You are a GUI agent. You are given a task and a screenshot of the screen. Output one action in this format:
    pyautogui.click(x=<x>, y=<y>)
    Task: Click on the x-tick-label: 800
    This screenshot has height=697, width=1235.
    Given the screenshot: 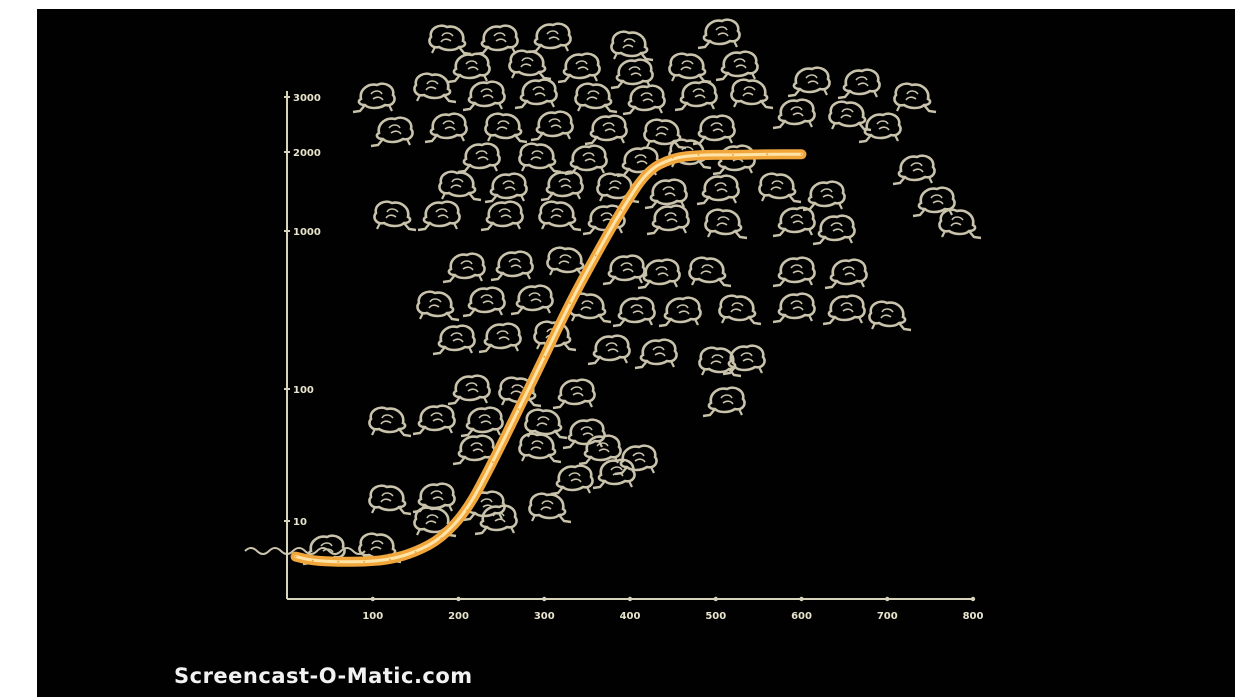 What is the action you would take?
    pyautogui.click(x=973, y=616)
    